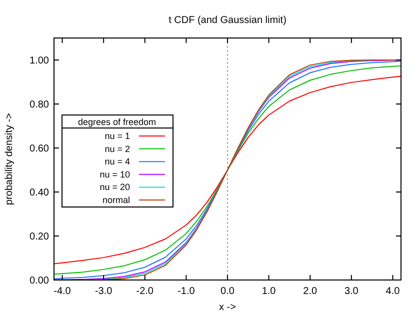 The height and width of the screenshot is (320, 420). What do you see at coordinates (63, 291) in the screenshot?
I see `x-tick-label: -4.0` at bounding box center [63, 291].